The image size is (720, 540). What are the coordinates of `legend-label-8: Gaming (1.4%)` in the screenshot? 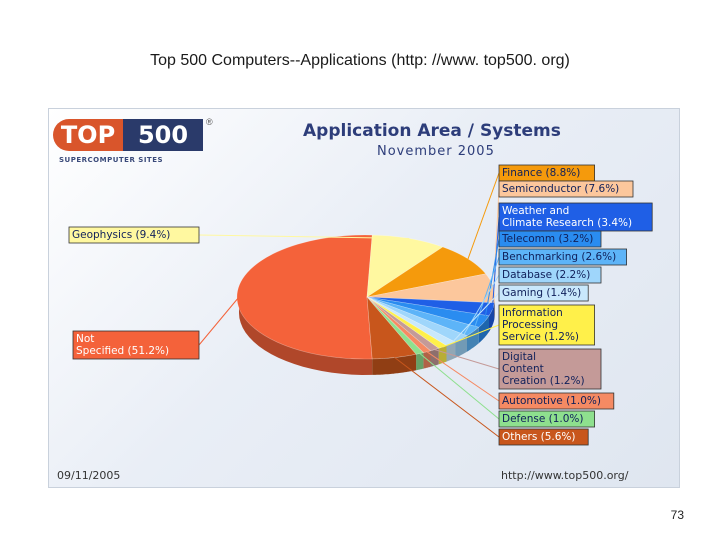 It's located at (541, 293).